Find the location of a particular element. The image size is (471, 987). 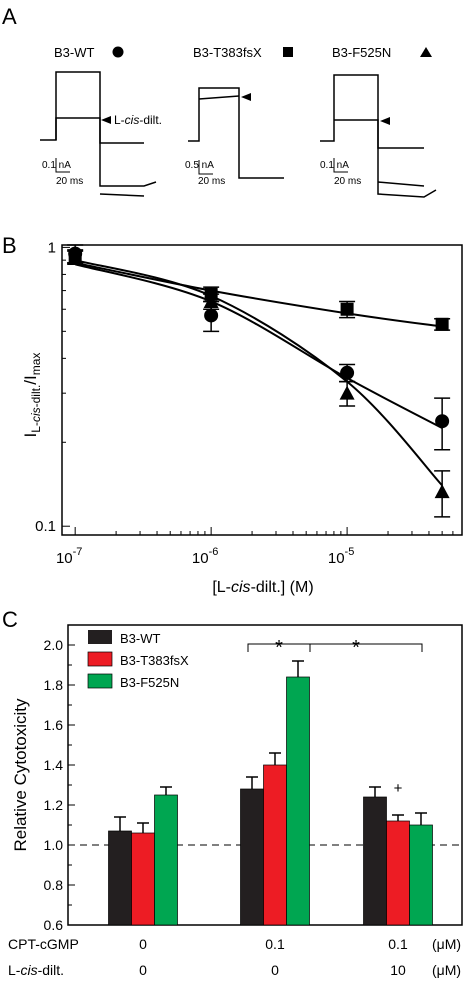

legend-label-wt: B3-WT is located at coordinates (140, 638).